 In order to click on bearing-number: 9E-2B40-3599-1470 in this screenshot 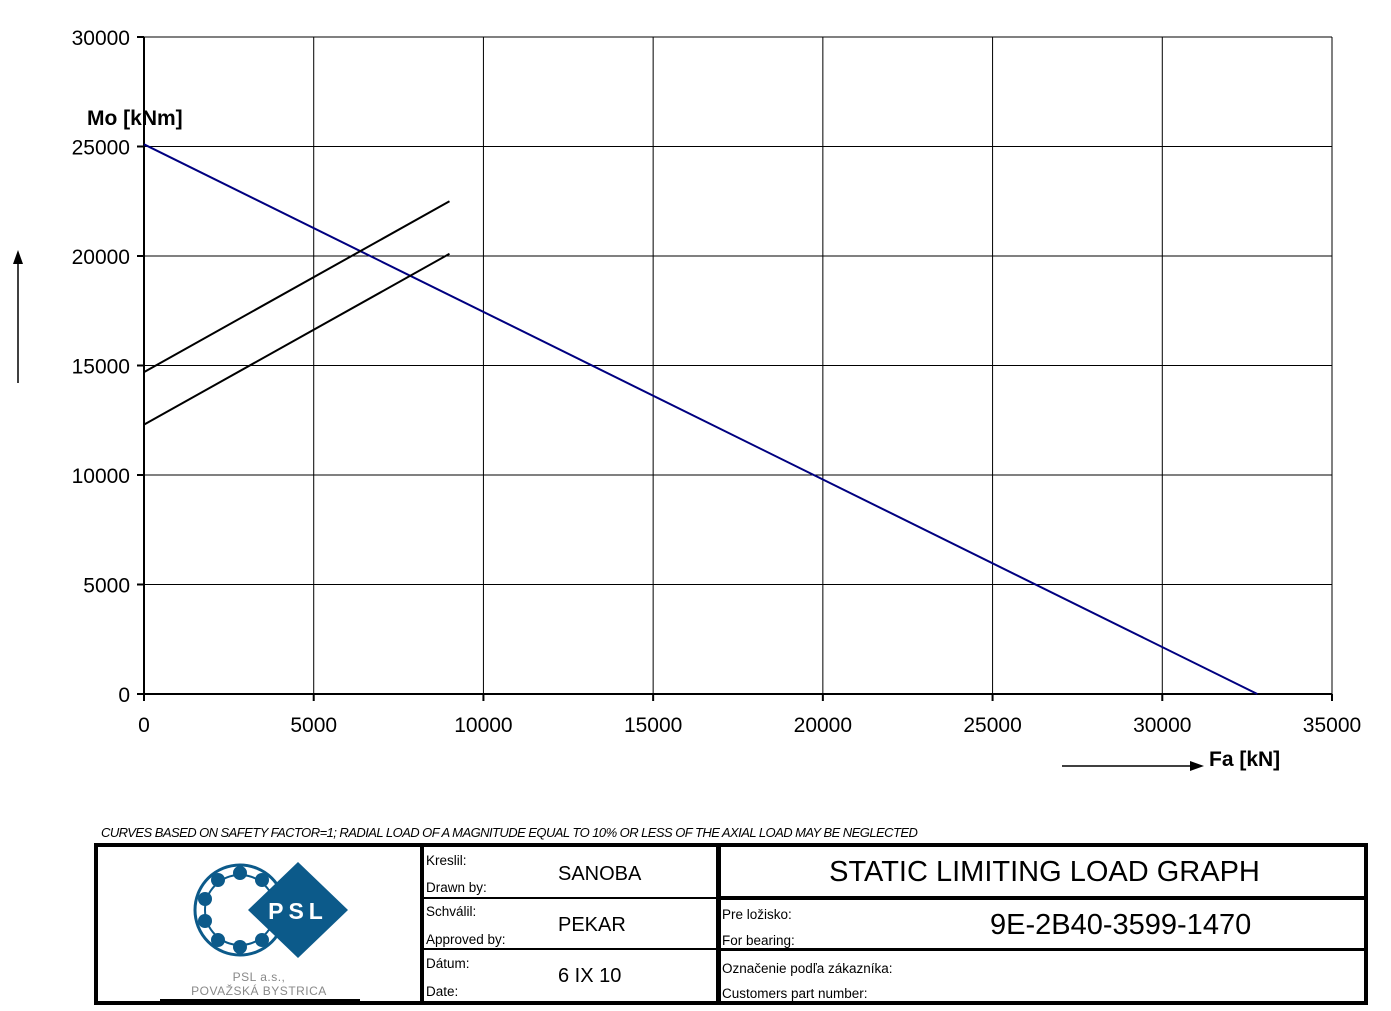, I will do `click(1121, 925)`.